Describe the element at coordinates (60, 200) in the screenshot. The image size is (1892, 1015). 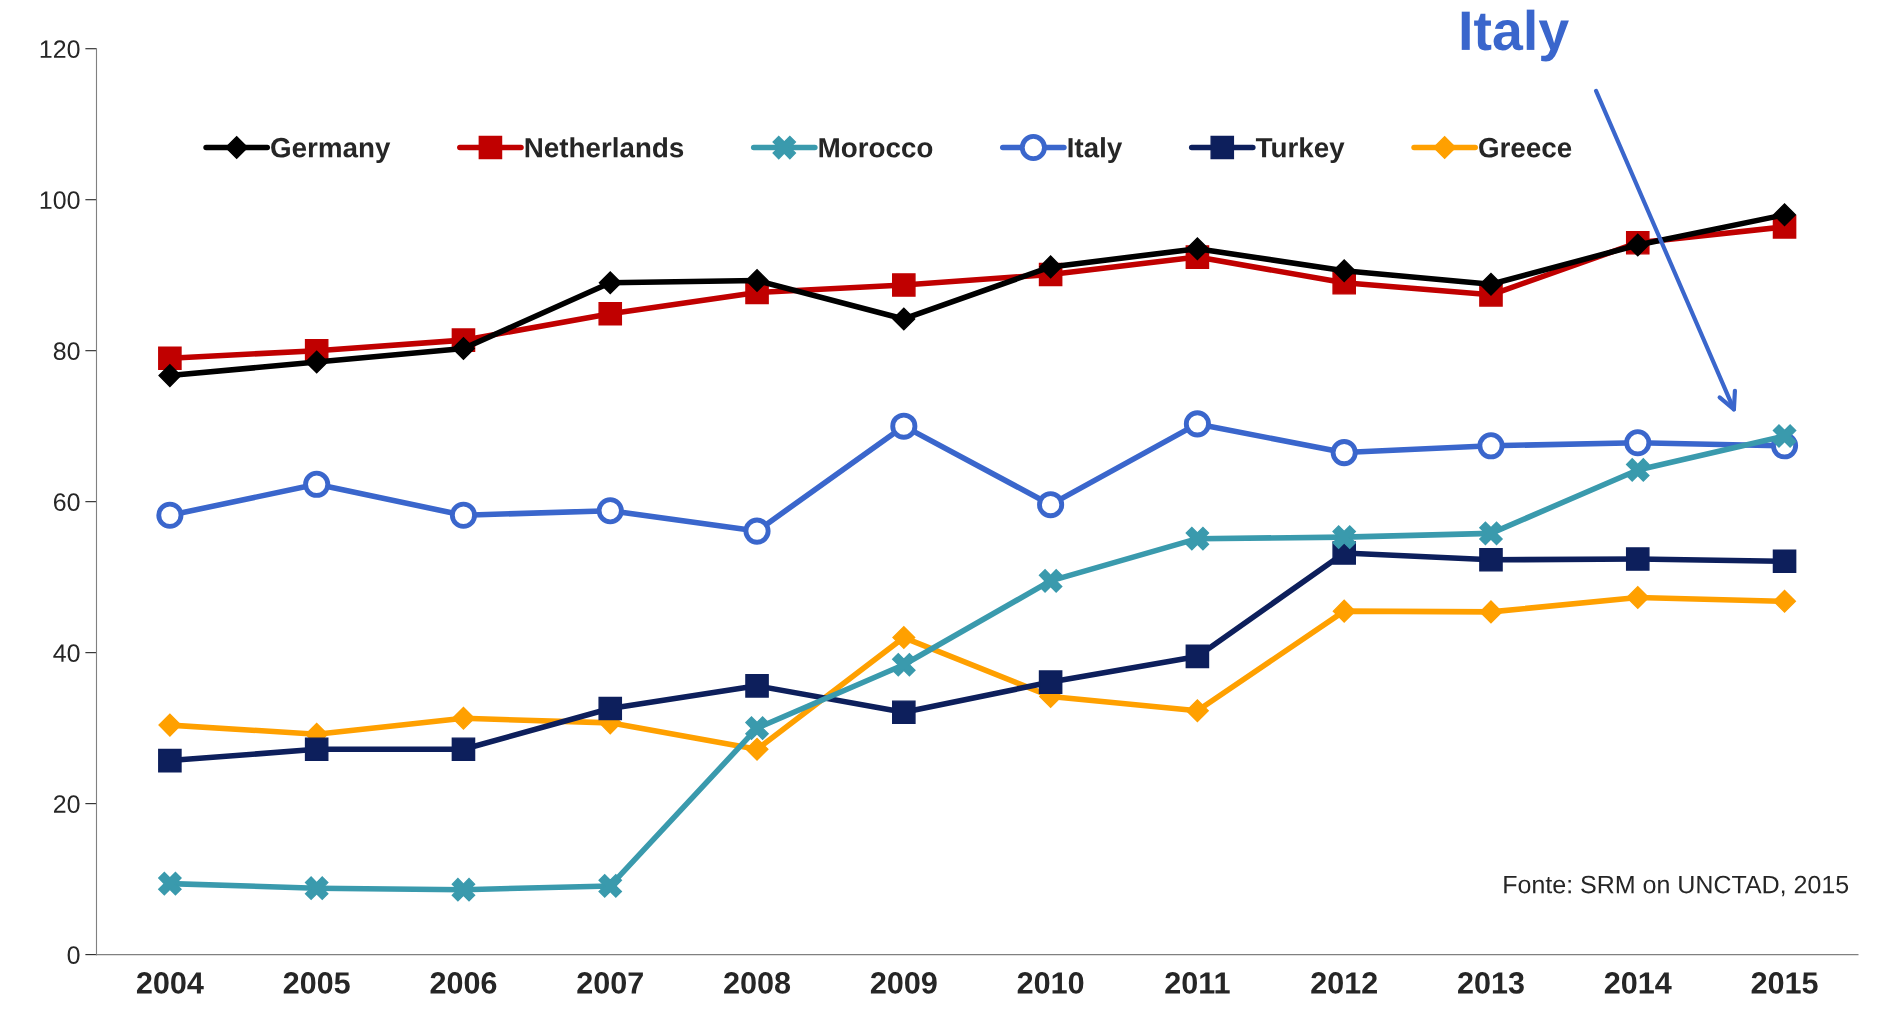
I see `y-tick-label: 100` at that location.